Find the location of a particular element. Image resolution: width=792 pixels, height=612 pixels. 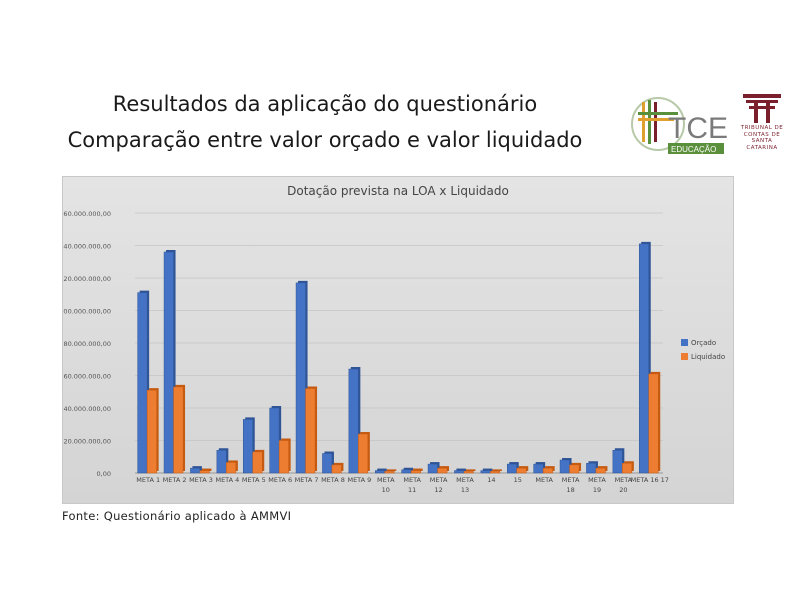

y-tick-label: 20.000.000,00 is located at coordinates (87, 442).